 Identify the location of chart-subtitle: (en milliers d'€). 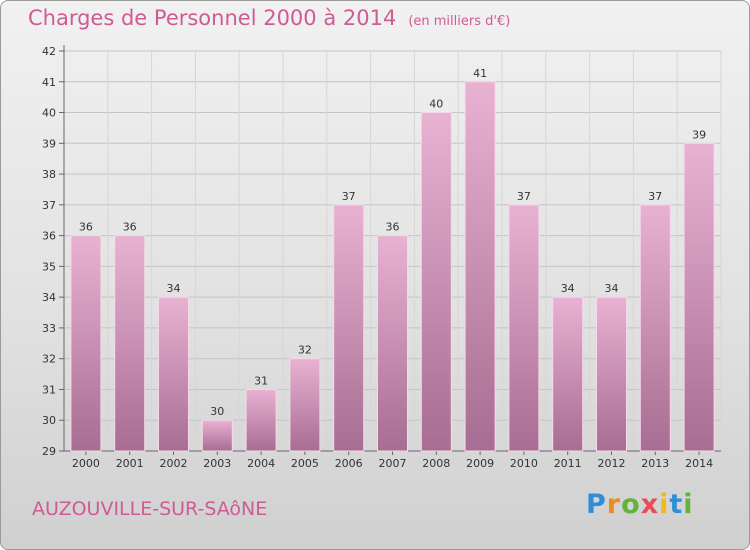
(459, 21).